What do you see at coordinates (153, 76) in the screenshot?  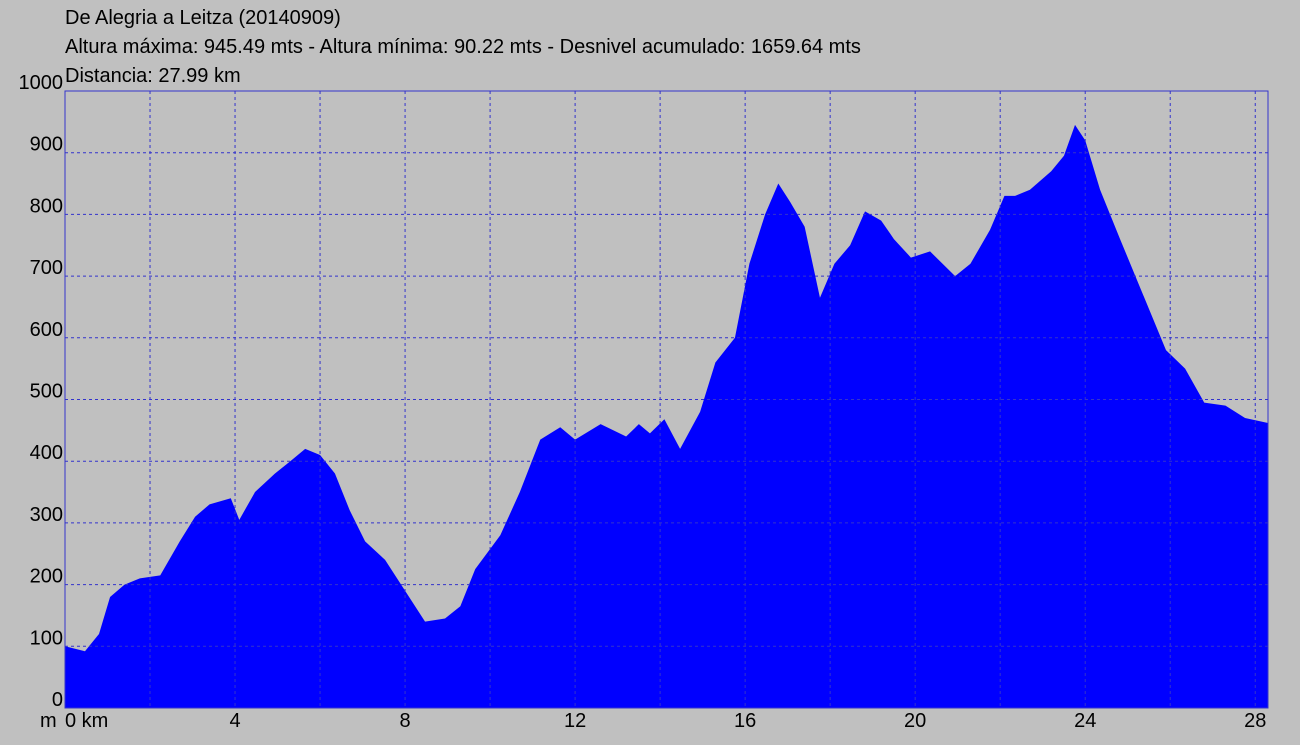 I see `annotation: Distancia: 27.99 km` at bounding box center [153, 76].